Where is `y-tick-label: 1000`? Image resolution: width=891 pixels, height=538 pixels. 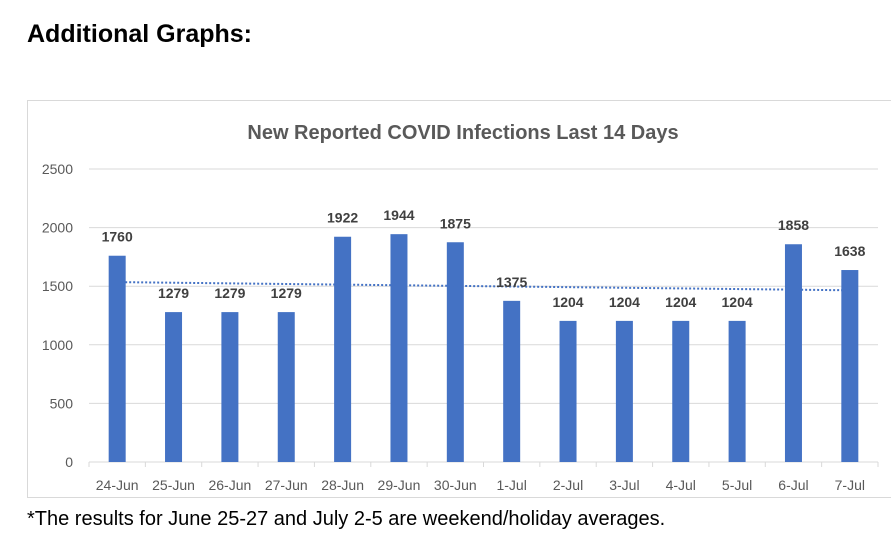 y-tick-label: 1000 is located at coordinates (57, 345).